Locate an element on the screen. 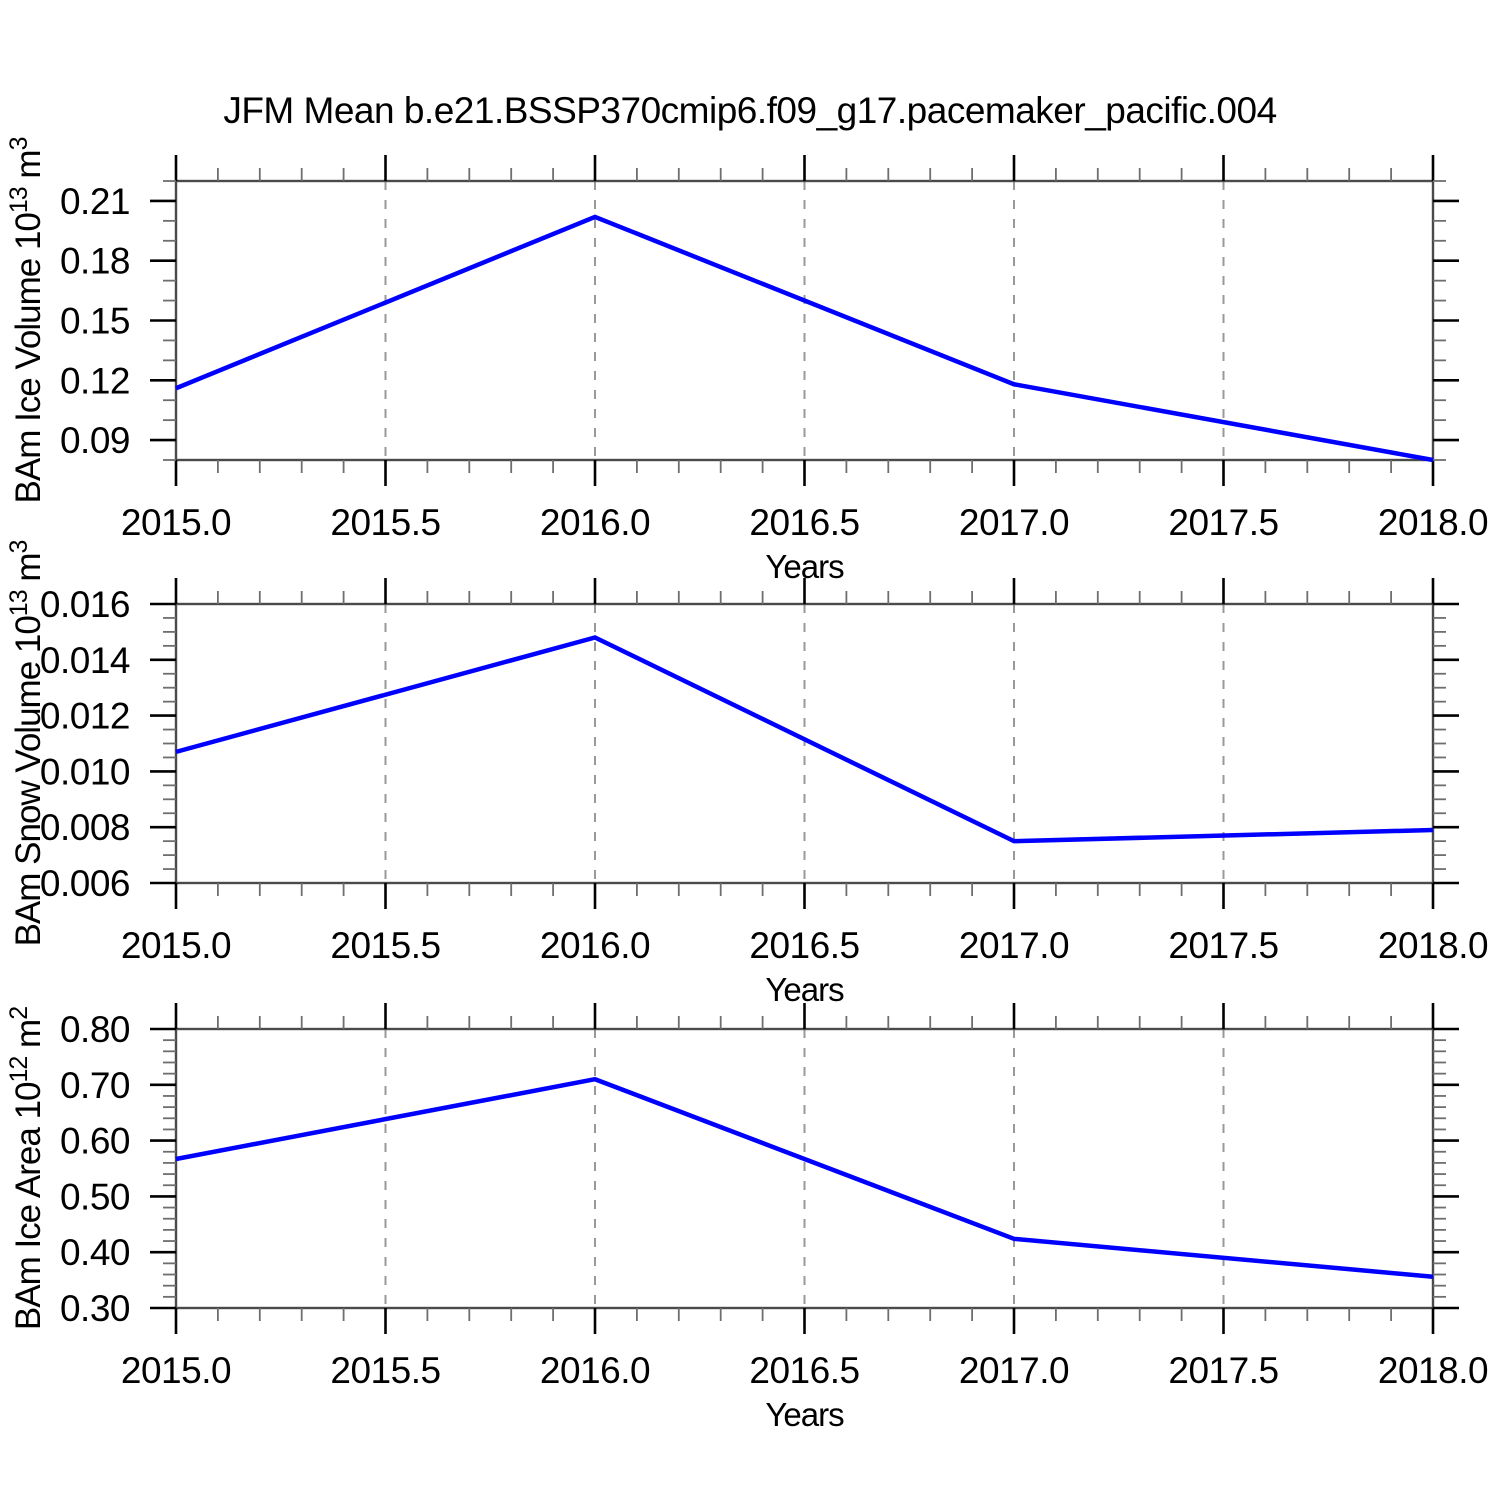  y-tick-label: 0.40 is located at coordinates (95, 1252).